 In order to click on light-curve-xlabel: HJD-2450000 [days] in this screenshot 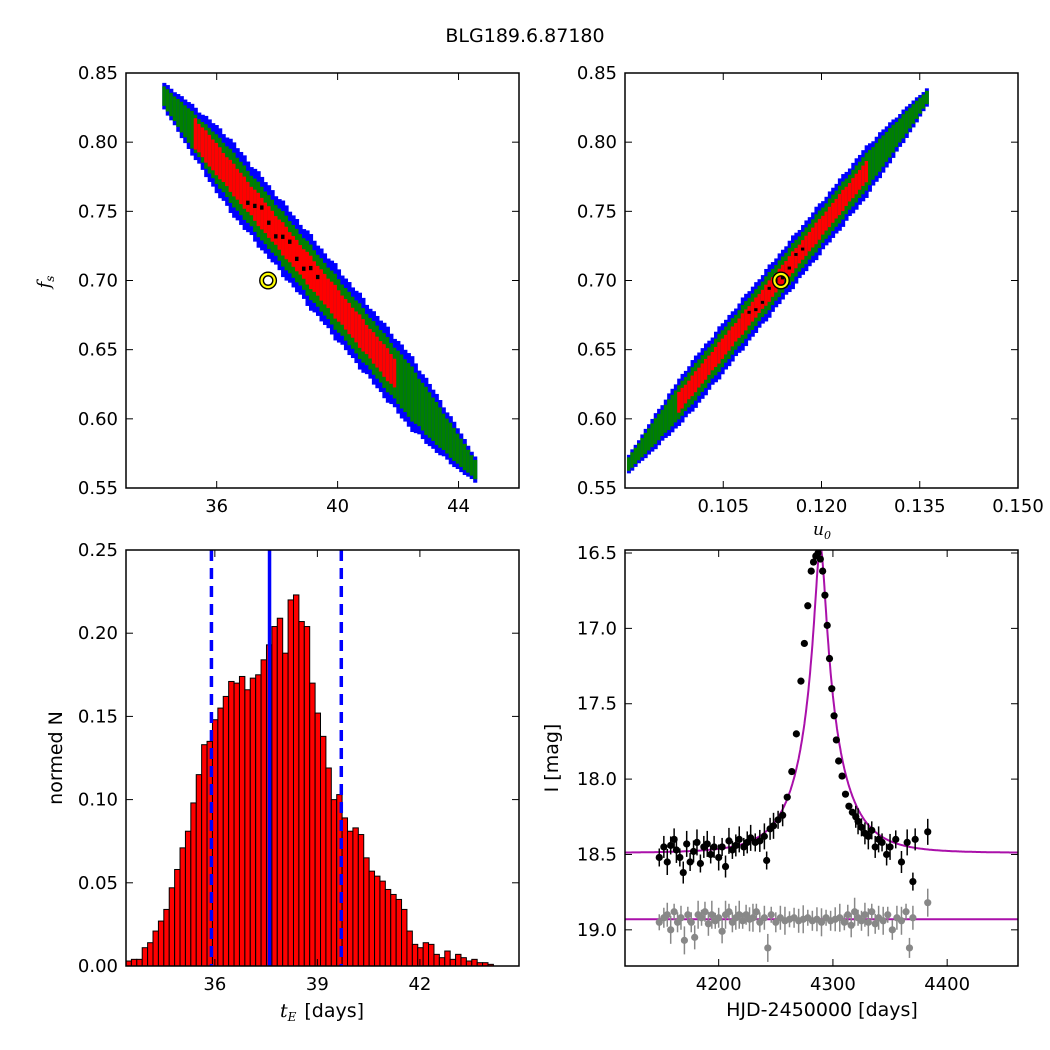, I will do `click(822, 1010)`.